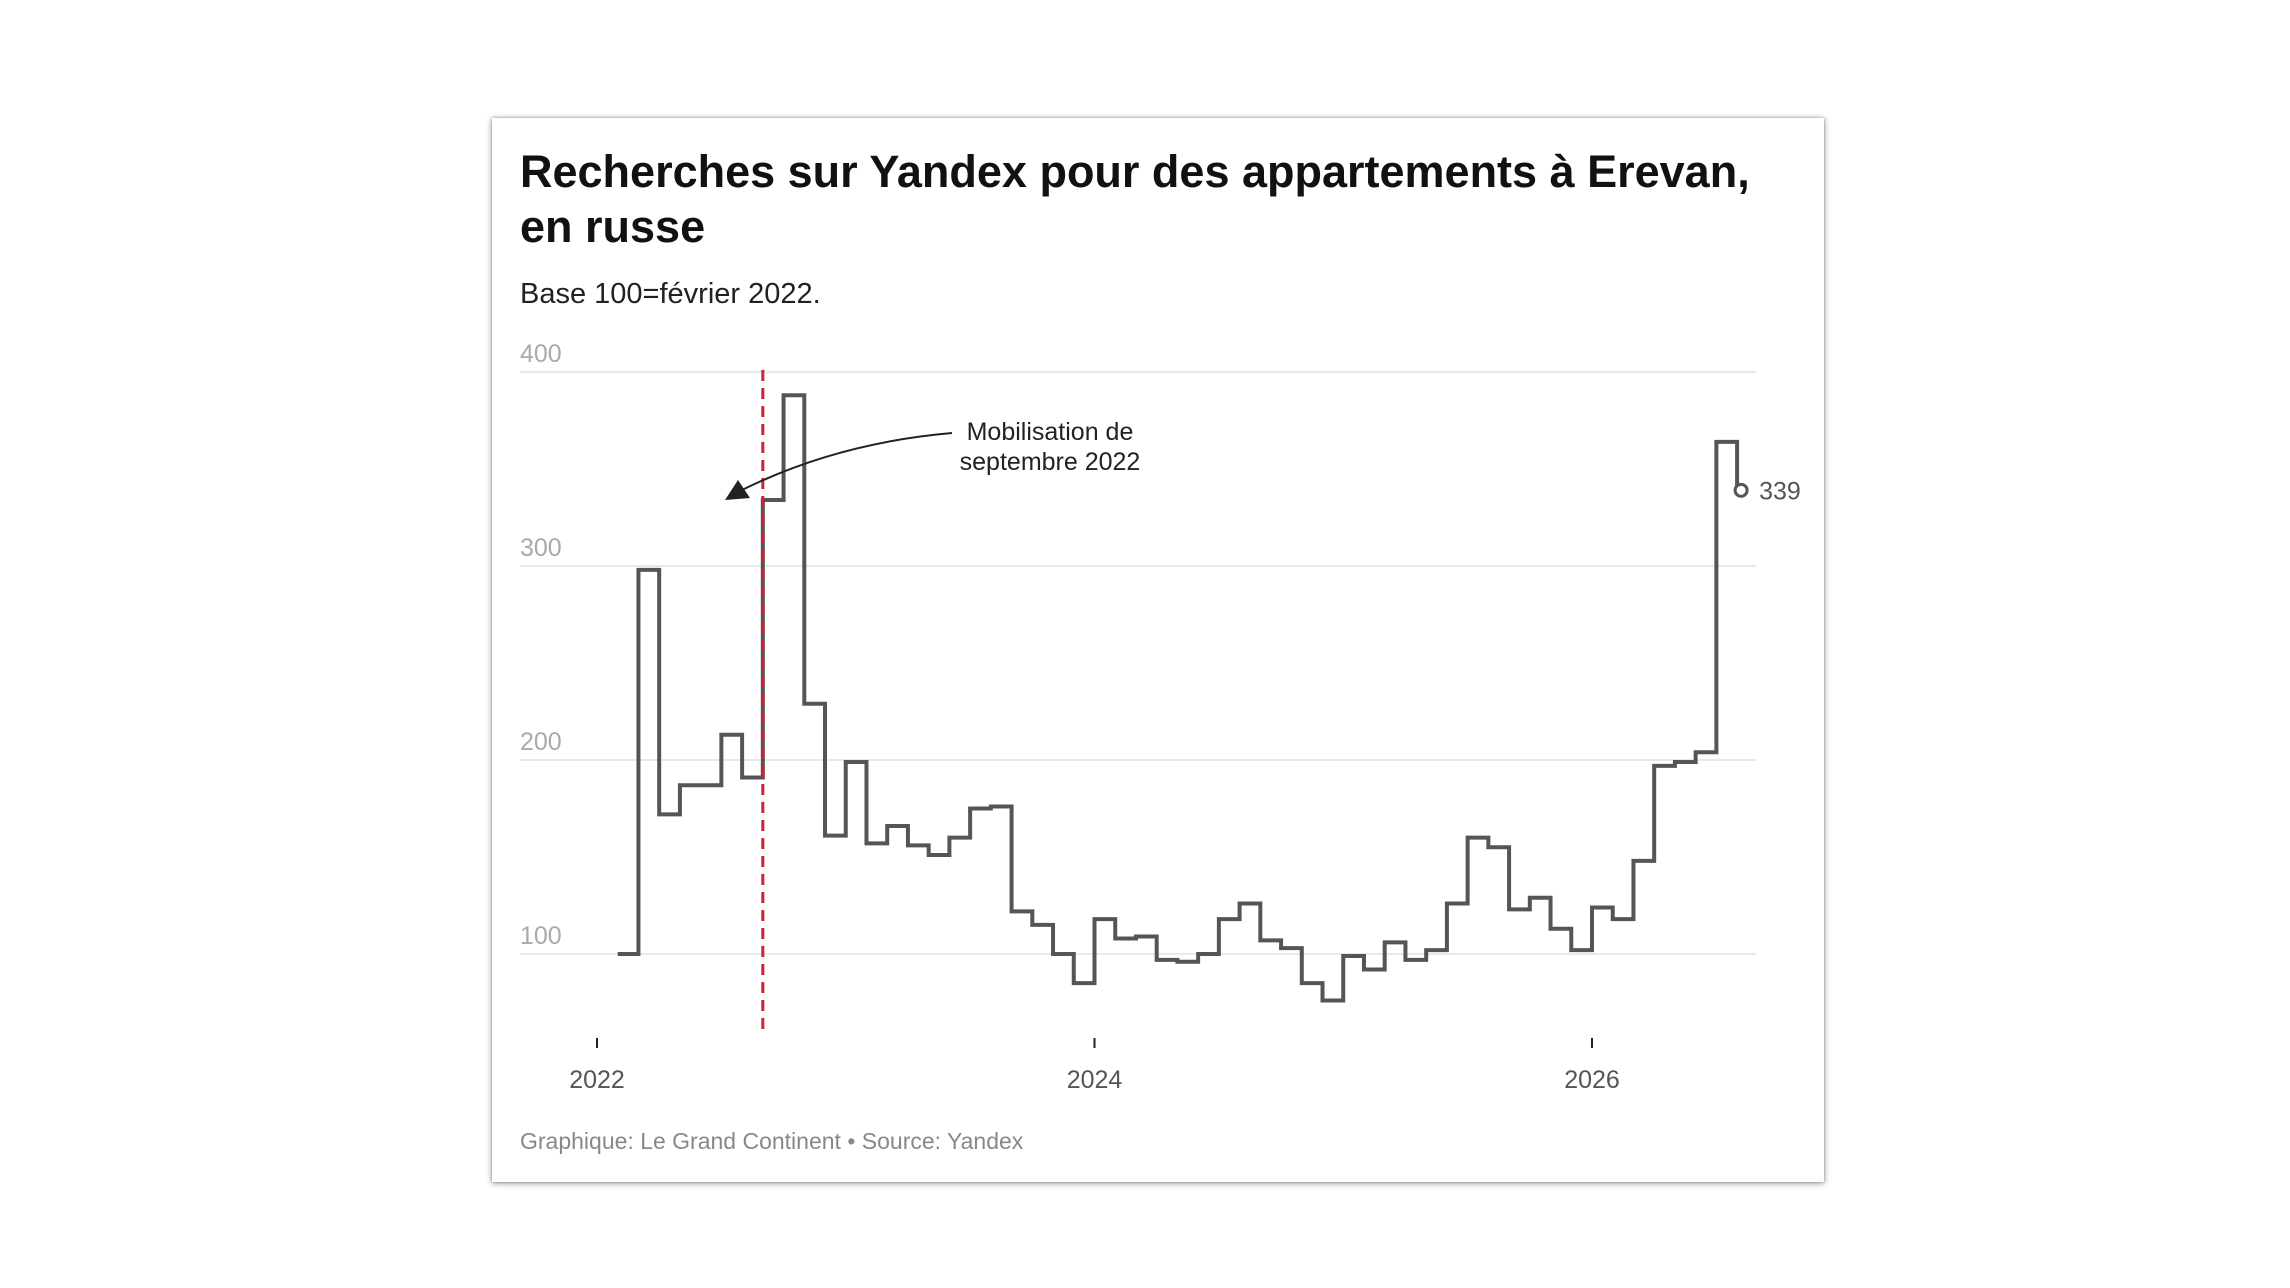 This screenshot has height=1288, width=2290. Describe the element at coordinates (541, 742) in the screenshot. I see `y-tick-label-200: 200` at that location.